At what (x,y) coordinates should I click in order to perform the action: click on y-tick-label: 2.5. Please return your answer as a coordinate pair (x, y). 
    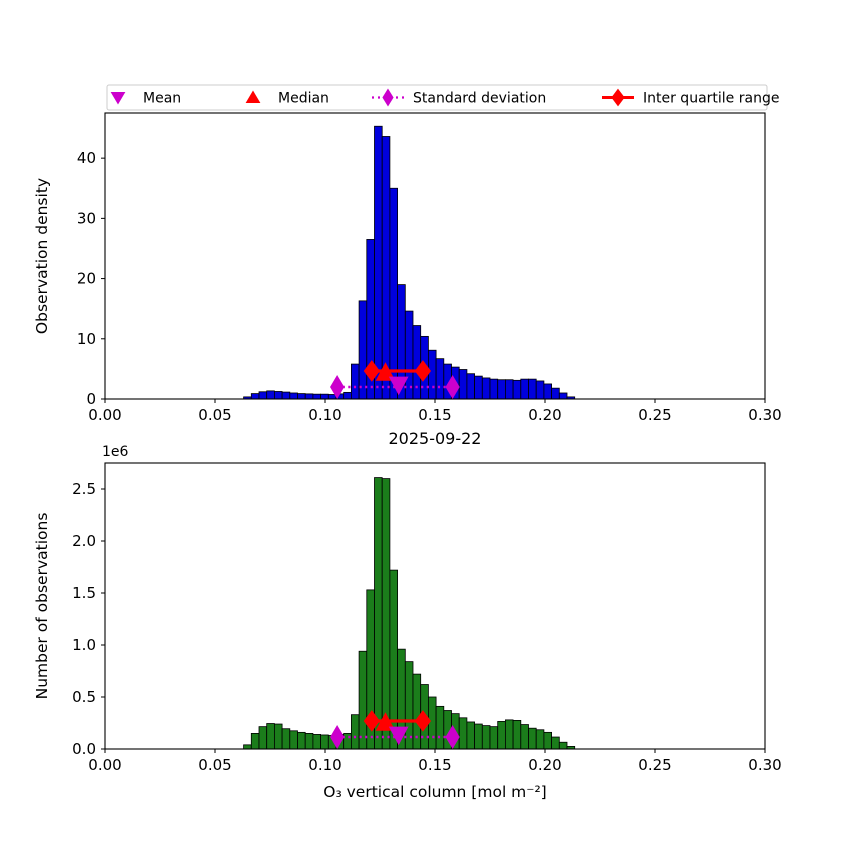
    Looking at the image, I should click on (84, 489).